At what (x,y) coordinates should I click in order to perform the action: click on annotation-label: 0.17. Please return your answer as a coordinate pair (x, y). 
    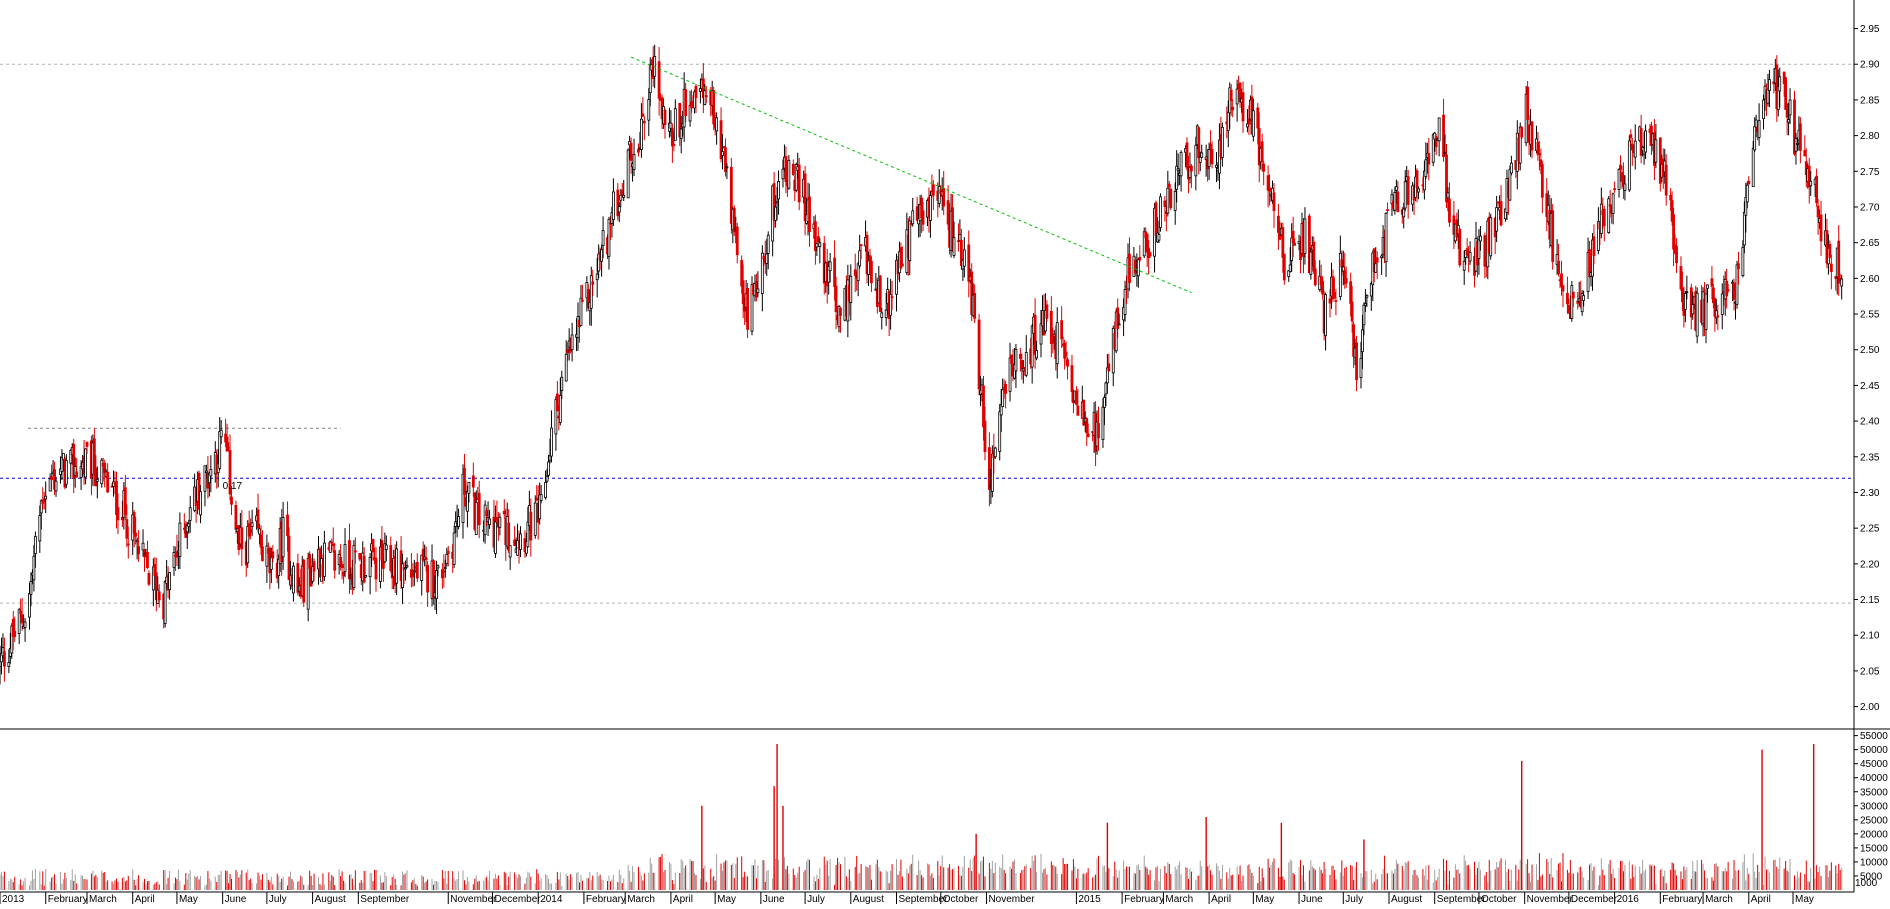
    Looking at the image, I should click on (233, 486).